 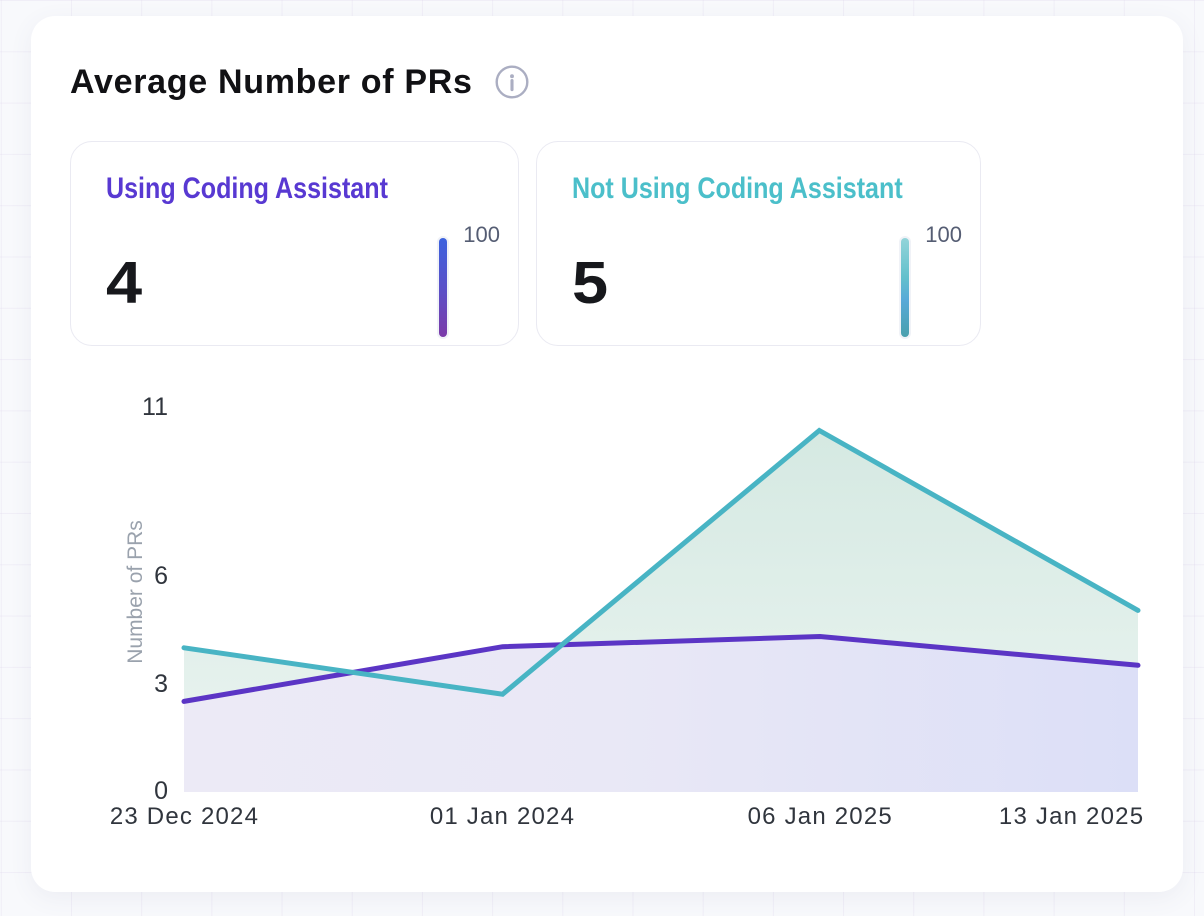 What do you see at coordinates (1071, 816) in the screenshot?
I see `svg-text: 13 Jan 2025` at bounding box center [1071, 816].